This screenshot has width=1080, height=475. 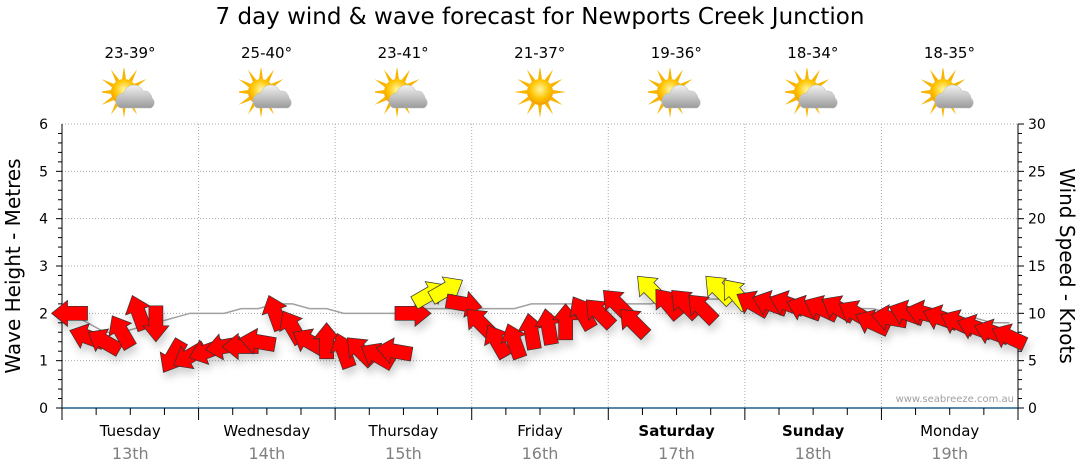 I want to click on day-label: Saturday, so click(x=676, y=431).